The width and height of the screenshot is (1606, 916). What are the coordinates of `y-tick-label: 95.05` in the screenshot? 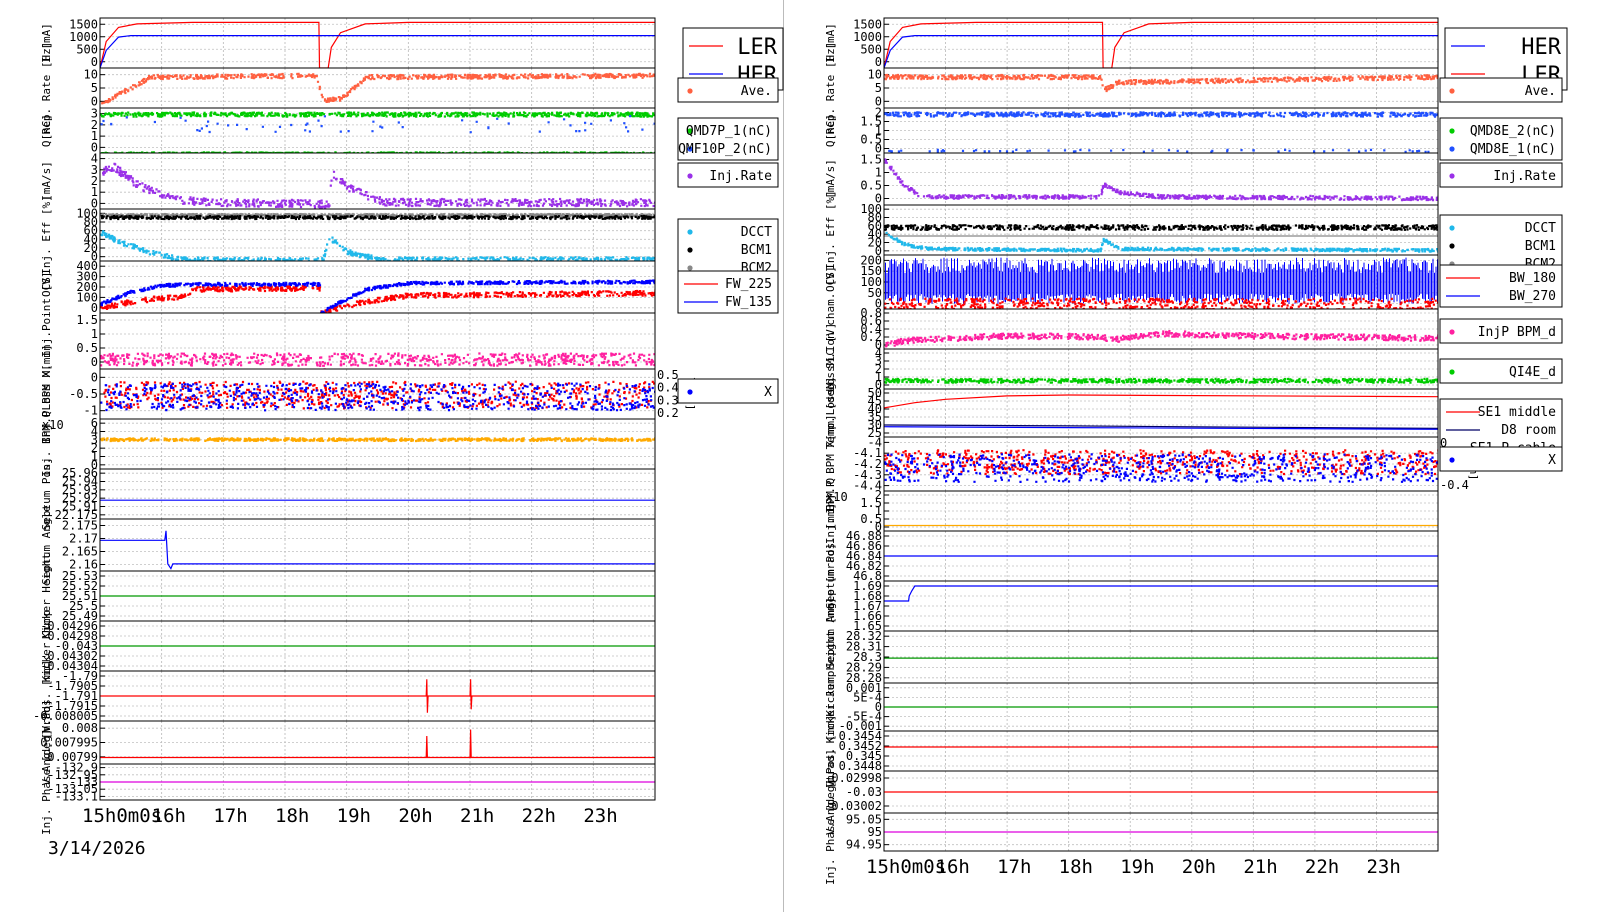 It's located at (864, 819).